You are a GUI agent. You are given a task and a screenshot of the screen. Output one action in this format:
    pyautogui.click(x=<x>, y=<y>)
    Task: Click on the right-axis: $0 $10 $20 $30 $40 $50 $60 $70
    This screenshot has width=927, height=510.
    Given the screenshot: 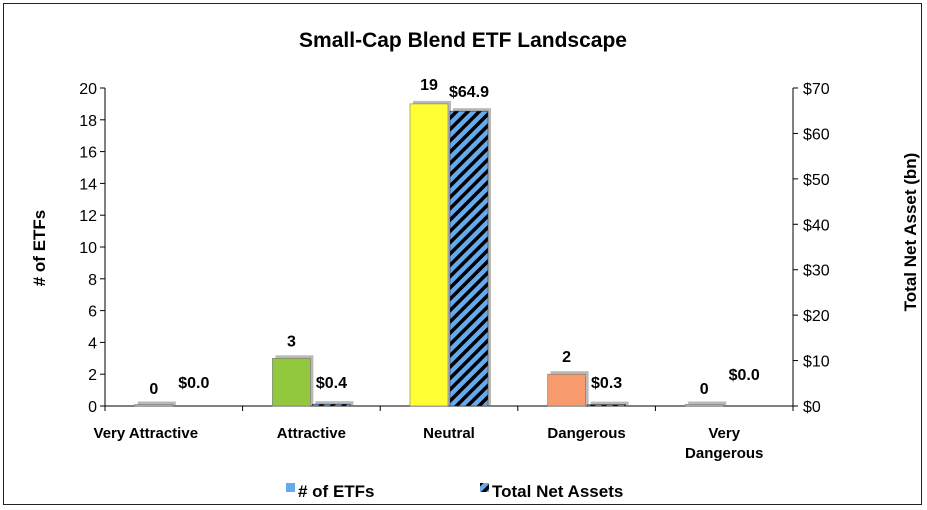 What is the action you would take?
    pyautogui.click(x=811, y=248)
    